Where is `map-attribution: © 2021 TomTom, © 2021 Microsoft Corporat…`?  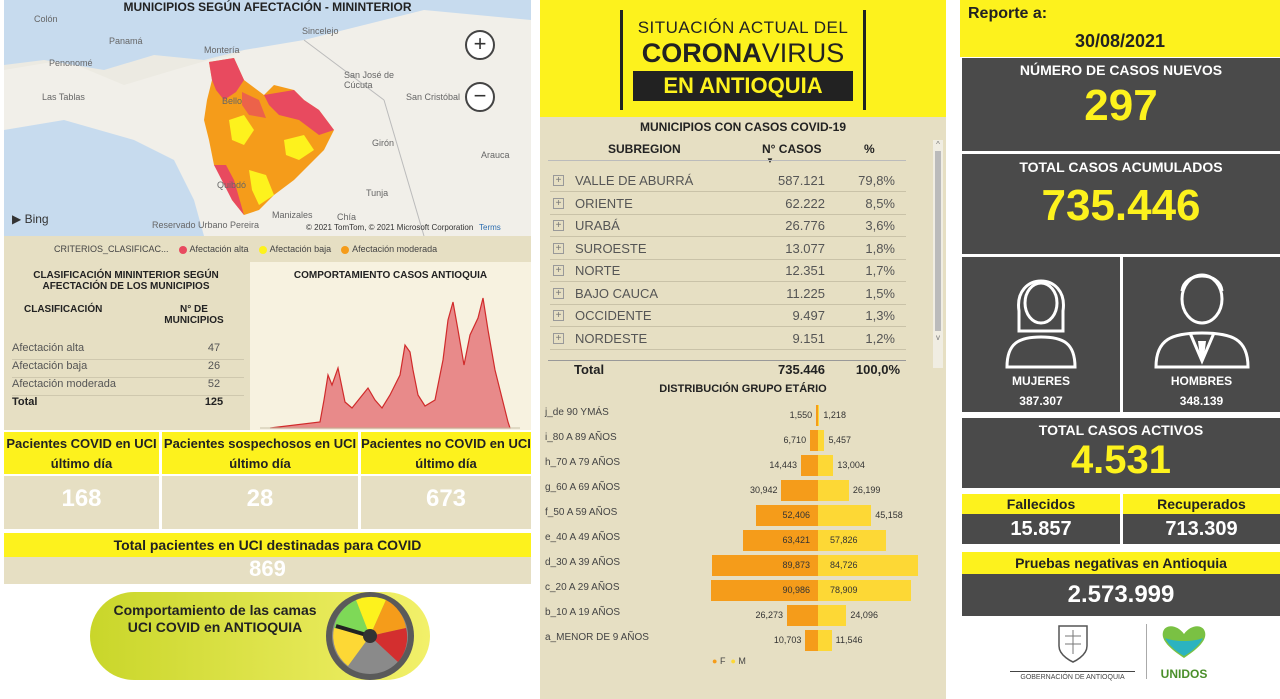
map-attribution: © 2021 TomTom, © 2021 Microsoft Corporat… is located at coordinates (390, 227).